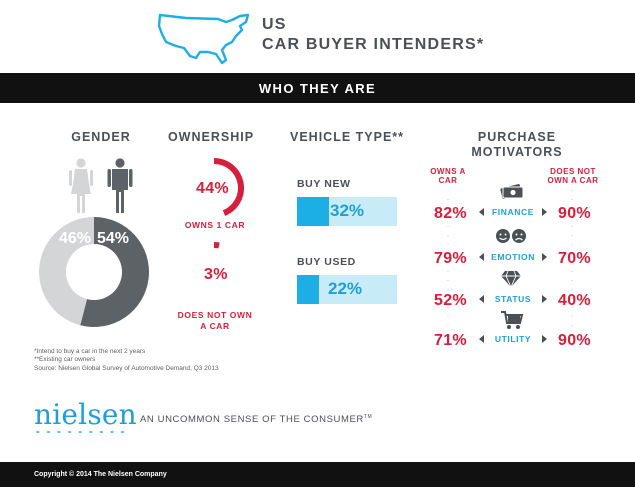  I want to click on owns-car-value: 52%, so click(450, 300).